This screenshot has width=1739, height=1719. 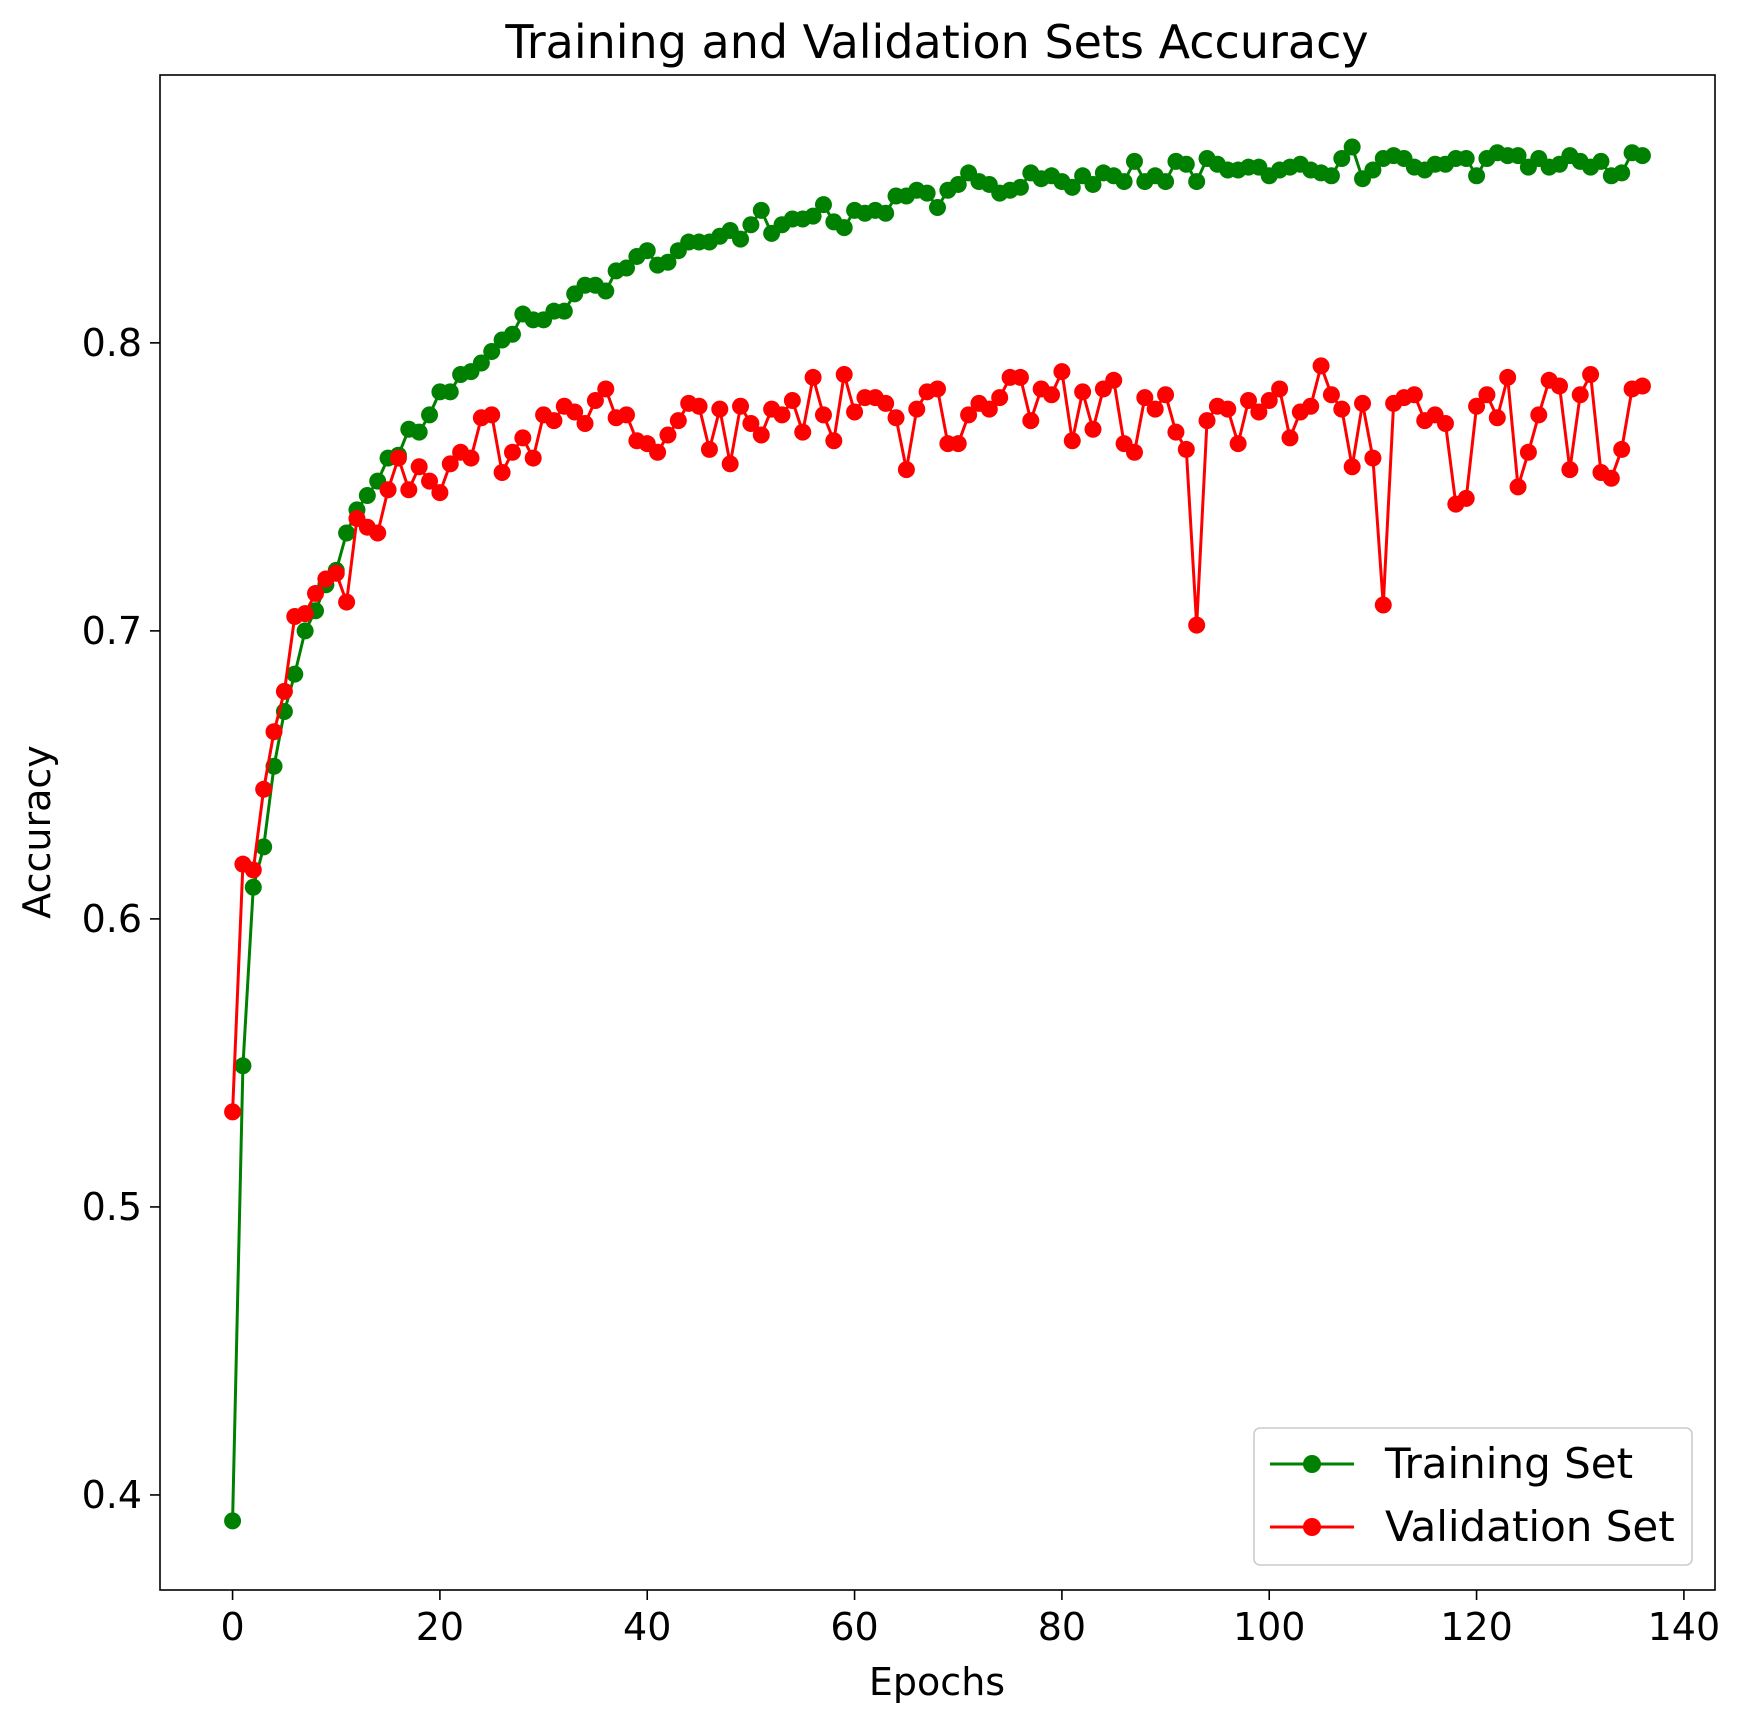 I want to click on legend: Training Set Validation Set, so click(x=1473, y=1496).